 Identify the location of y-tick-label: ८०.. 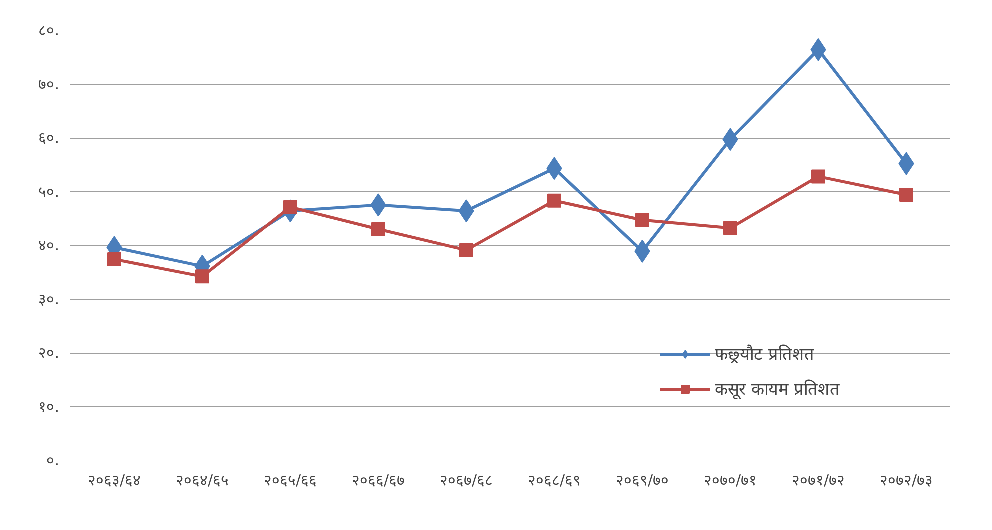
(49, 31).